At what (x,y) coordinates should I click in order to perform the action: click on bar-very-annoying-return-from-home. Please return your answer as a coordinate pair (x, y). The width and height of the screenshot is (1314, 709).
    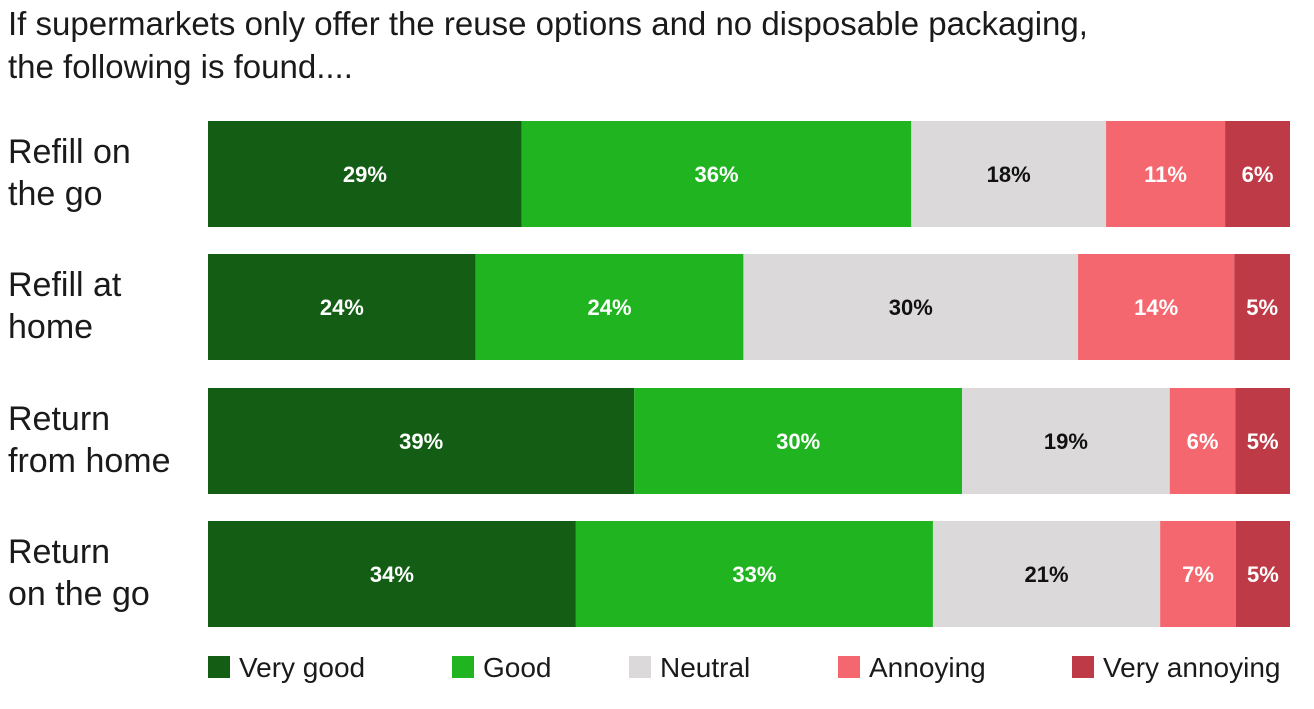
    Looking at the image, I should click on (1262, 441).